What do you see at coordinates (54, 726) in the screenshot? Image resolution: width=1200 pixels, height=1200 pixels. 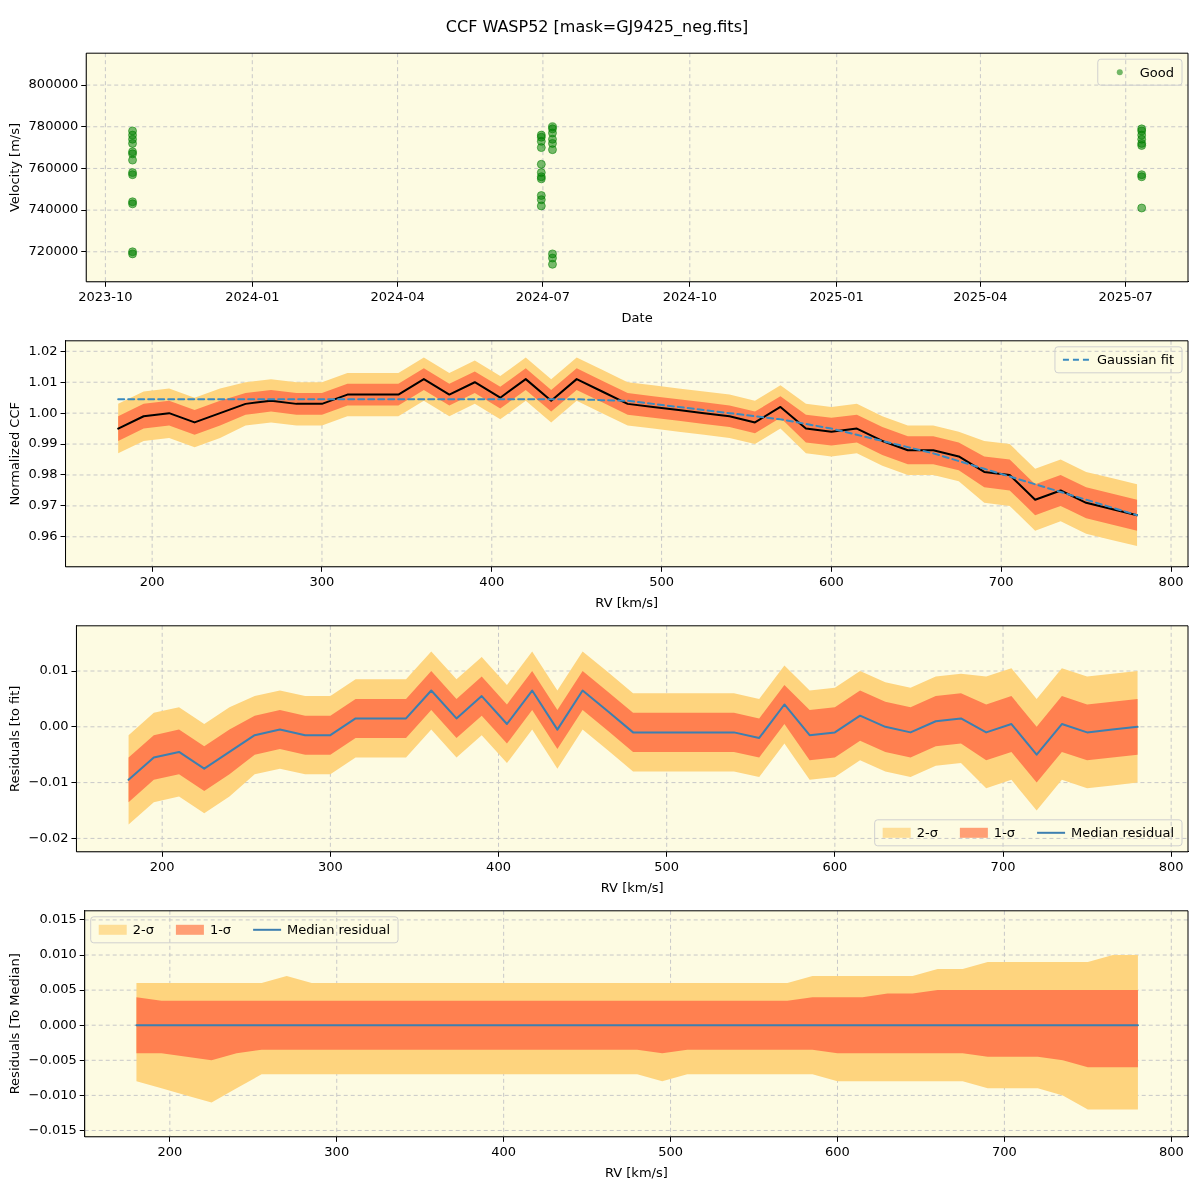 I see `y-tick-label: 0.00` at bounding box center [54, 726].